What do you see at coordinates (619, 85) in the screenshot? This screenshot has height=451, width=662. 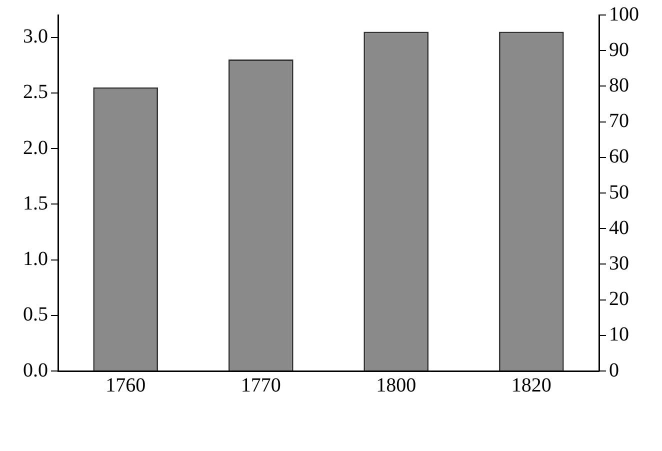 I see `y2-tick-label: 80` at bounding box center [619, 85].